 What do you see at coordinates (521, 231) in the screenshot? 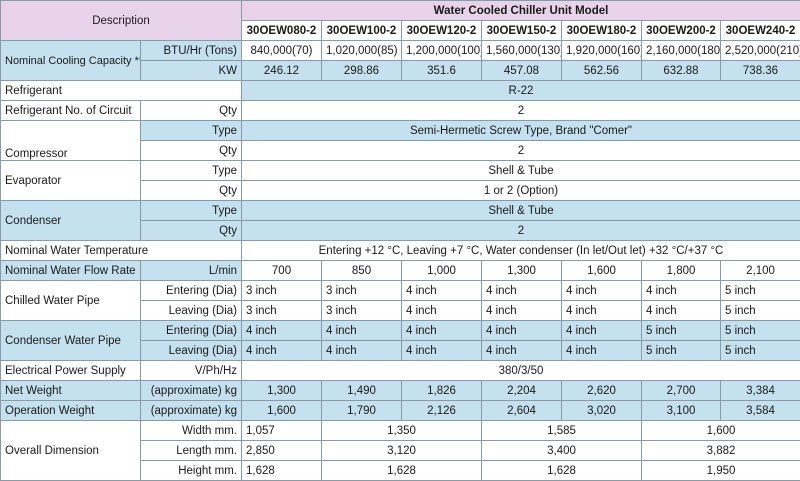
I see `condenser-qty-value: 2` at bounding box center [521, 231].